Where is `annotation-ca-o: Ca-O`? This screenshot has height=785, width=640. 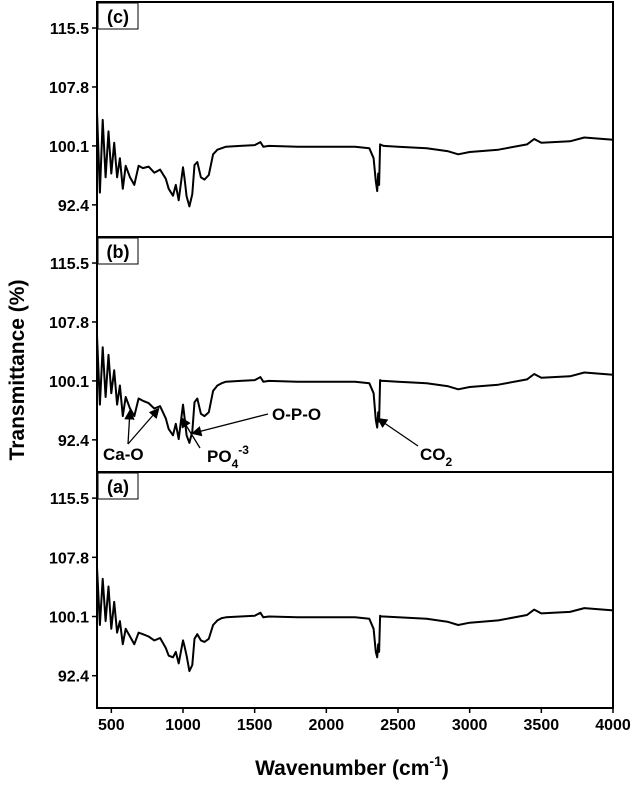
annotation-ca-o: Ca-O is located at coordinates (131, 435).